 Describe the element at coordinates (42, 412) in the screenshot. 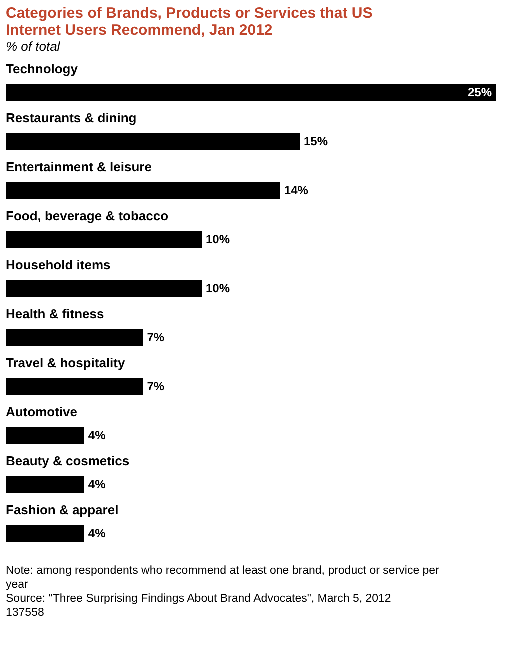

I see `y-tick-label: Automotive` at that location.